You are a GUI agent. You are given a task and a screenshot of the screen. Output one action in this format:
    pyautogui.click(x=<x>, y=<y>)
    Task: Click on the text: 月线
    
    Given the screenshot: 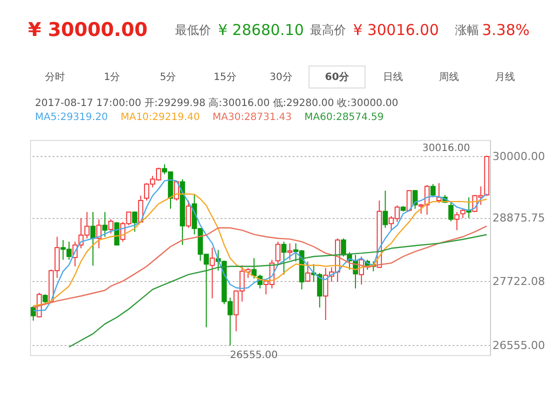 What is the action you would take?
    pyautogui.click(x=505, y=77)
    